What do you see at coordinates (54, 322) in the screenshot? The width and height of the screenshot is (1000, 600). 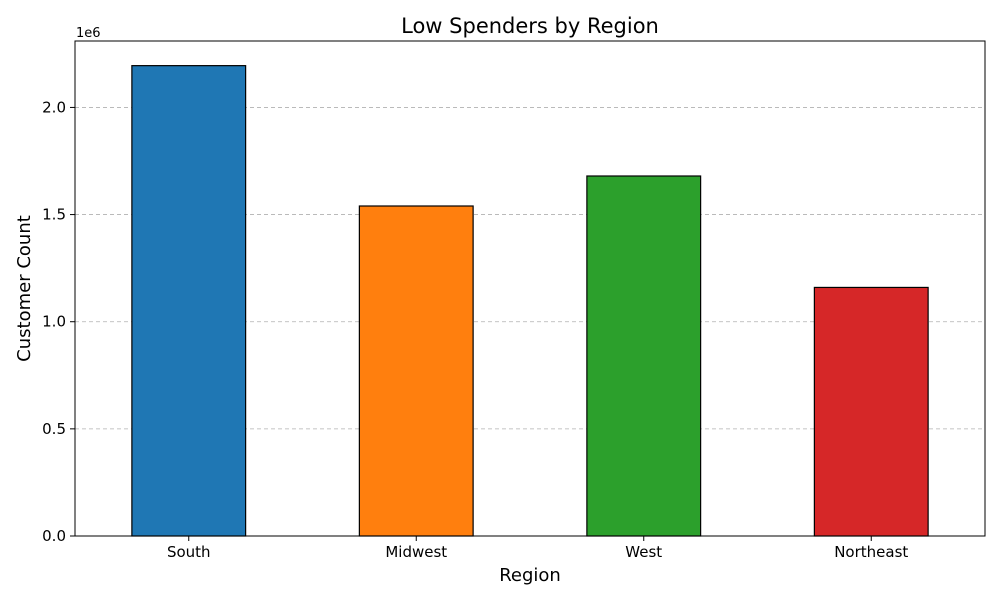 I see `y-tick-label: 1.0` at bounding box center [54, 322].